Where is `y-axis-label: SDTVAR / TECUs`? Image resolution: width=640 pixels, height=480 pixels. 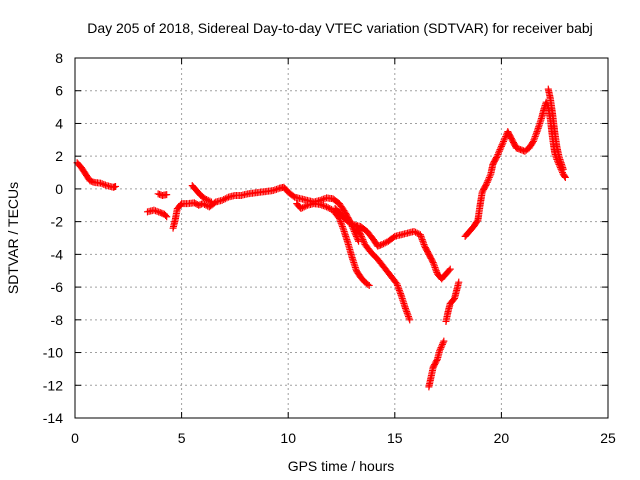
y-axis-label: SDTVAR / TECUs is located at coordinates (13, 238).